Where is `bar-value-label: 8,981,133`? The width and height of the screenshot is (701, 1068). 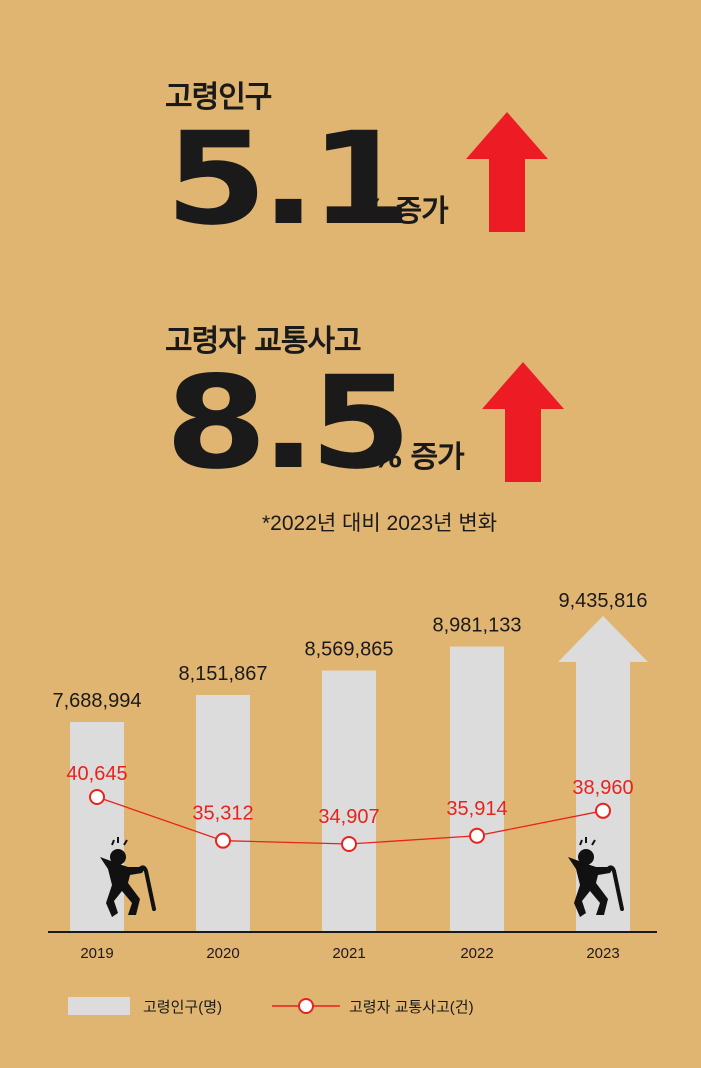 bar-value-label: 8,981,133 is located at coordinates (477, 626).